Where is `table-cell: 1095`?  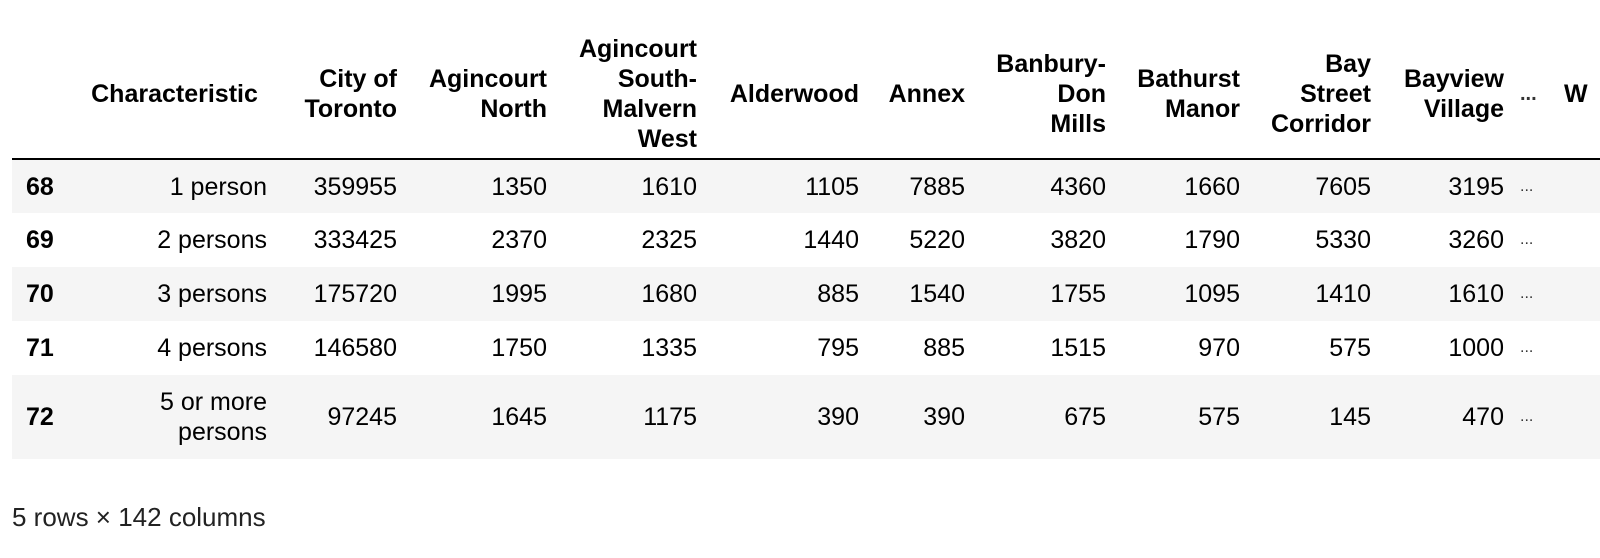 table-cell: 1095 is located at coordinates (1212, 294).